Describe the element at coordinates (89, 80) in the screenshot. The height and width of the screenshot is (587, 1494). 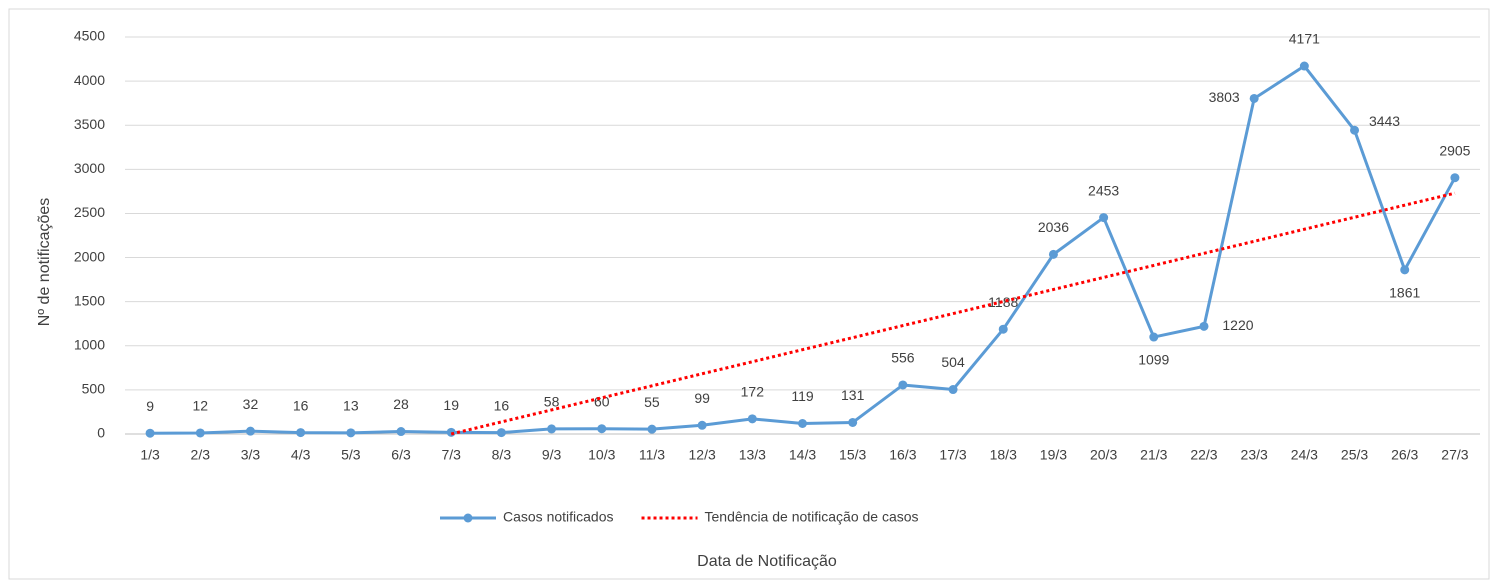
I see `y-tick-label: 4000` at that location.